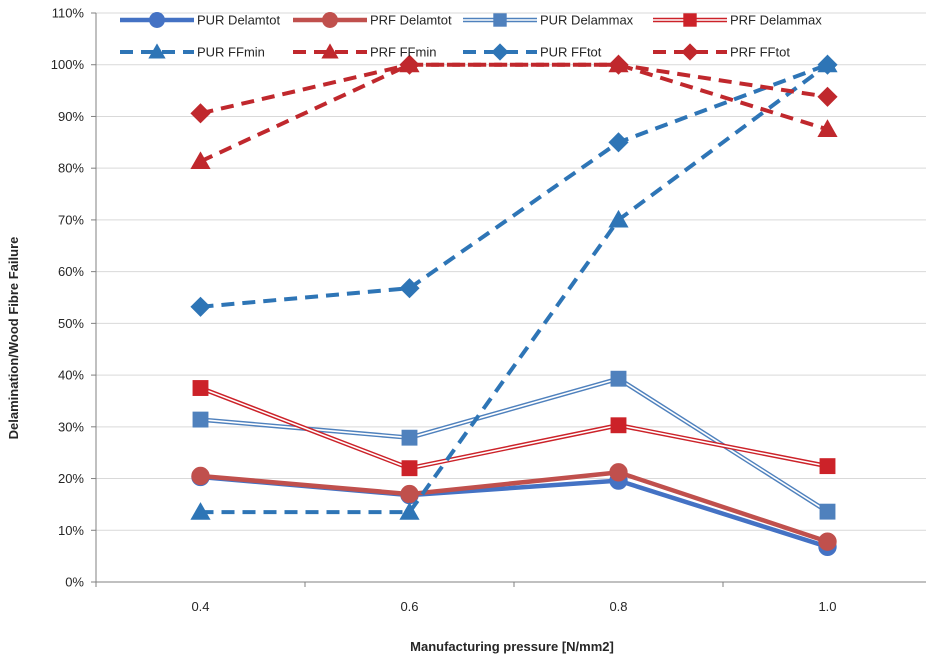 This screenshot has width=926, height=660. I want to click on legend-item-prf-delammax: PRF Delammax, so click(737, 20).